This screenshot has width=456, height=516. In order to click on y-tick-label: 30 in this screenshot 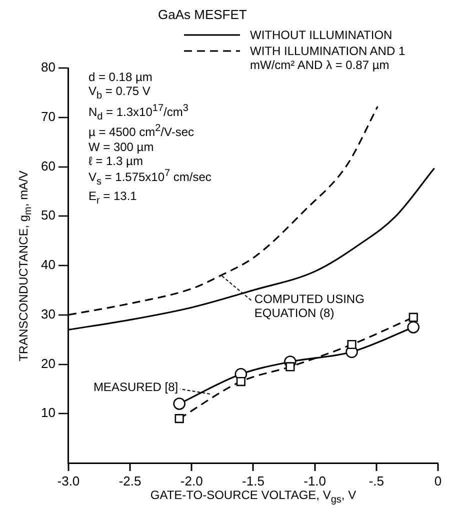, I will do `click(48, 314)`.